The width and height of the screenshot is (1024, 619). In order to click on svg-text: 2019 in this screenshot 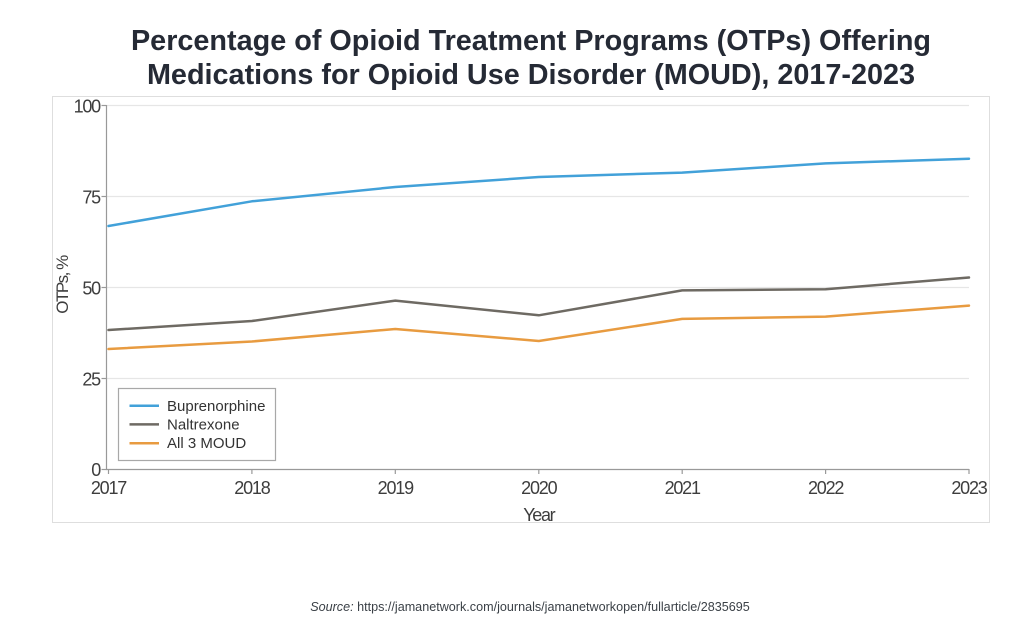, I will do `click(396, 488)`.